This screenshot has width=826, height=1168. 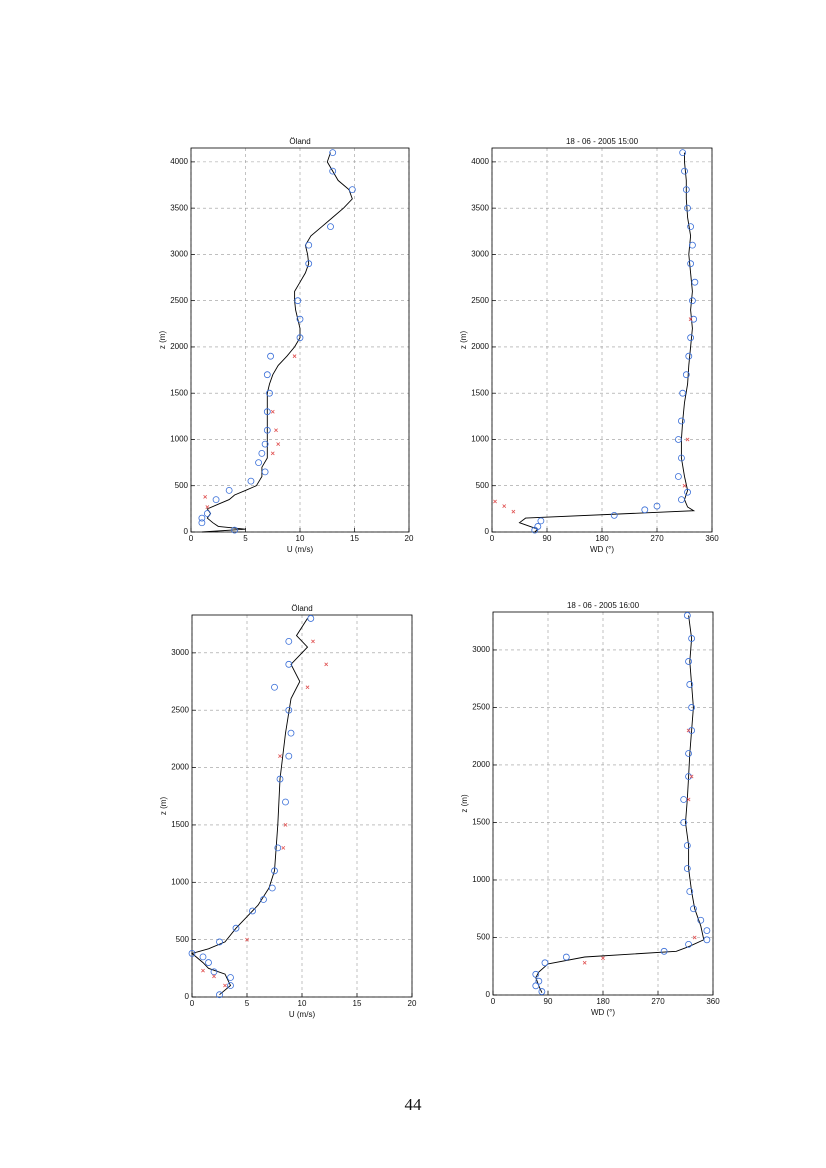 I want to click on x-axis-label: U (m/s), so click(x=300, y=549).